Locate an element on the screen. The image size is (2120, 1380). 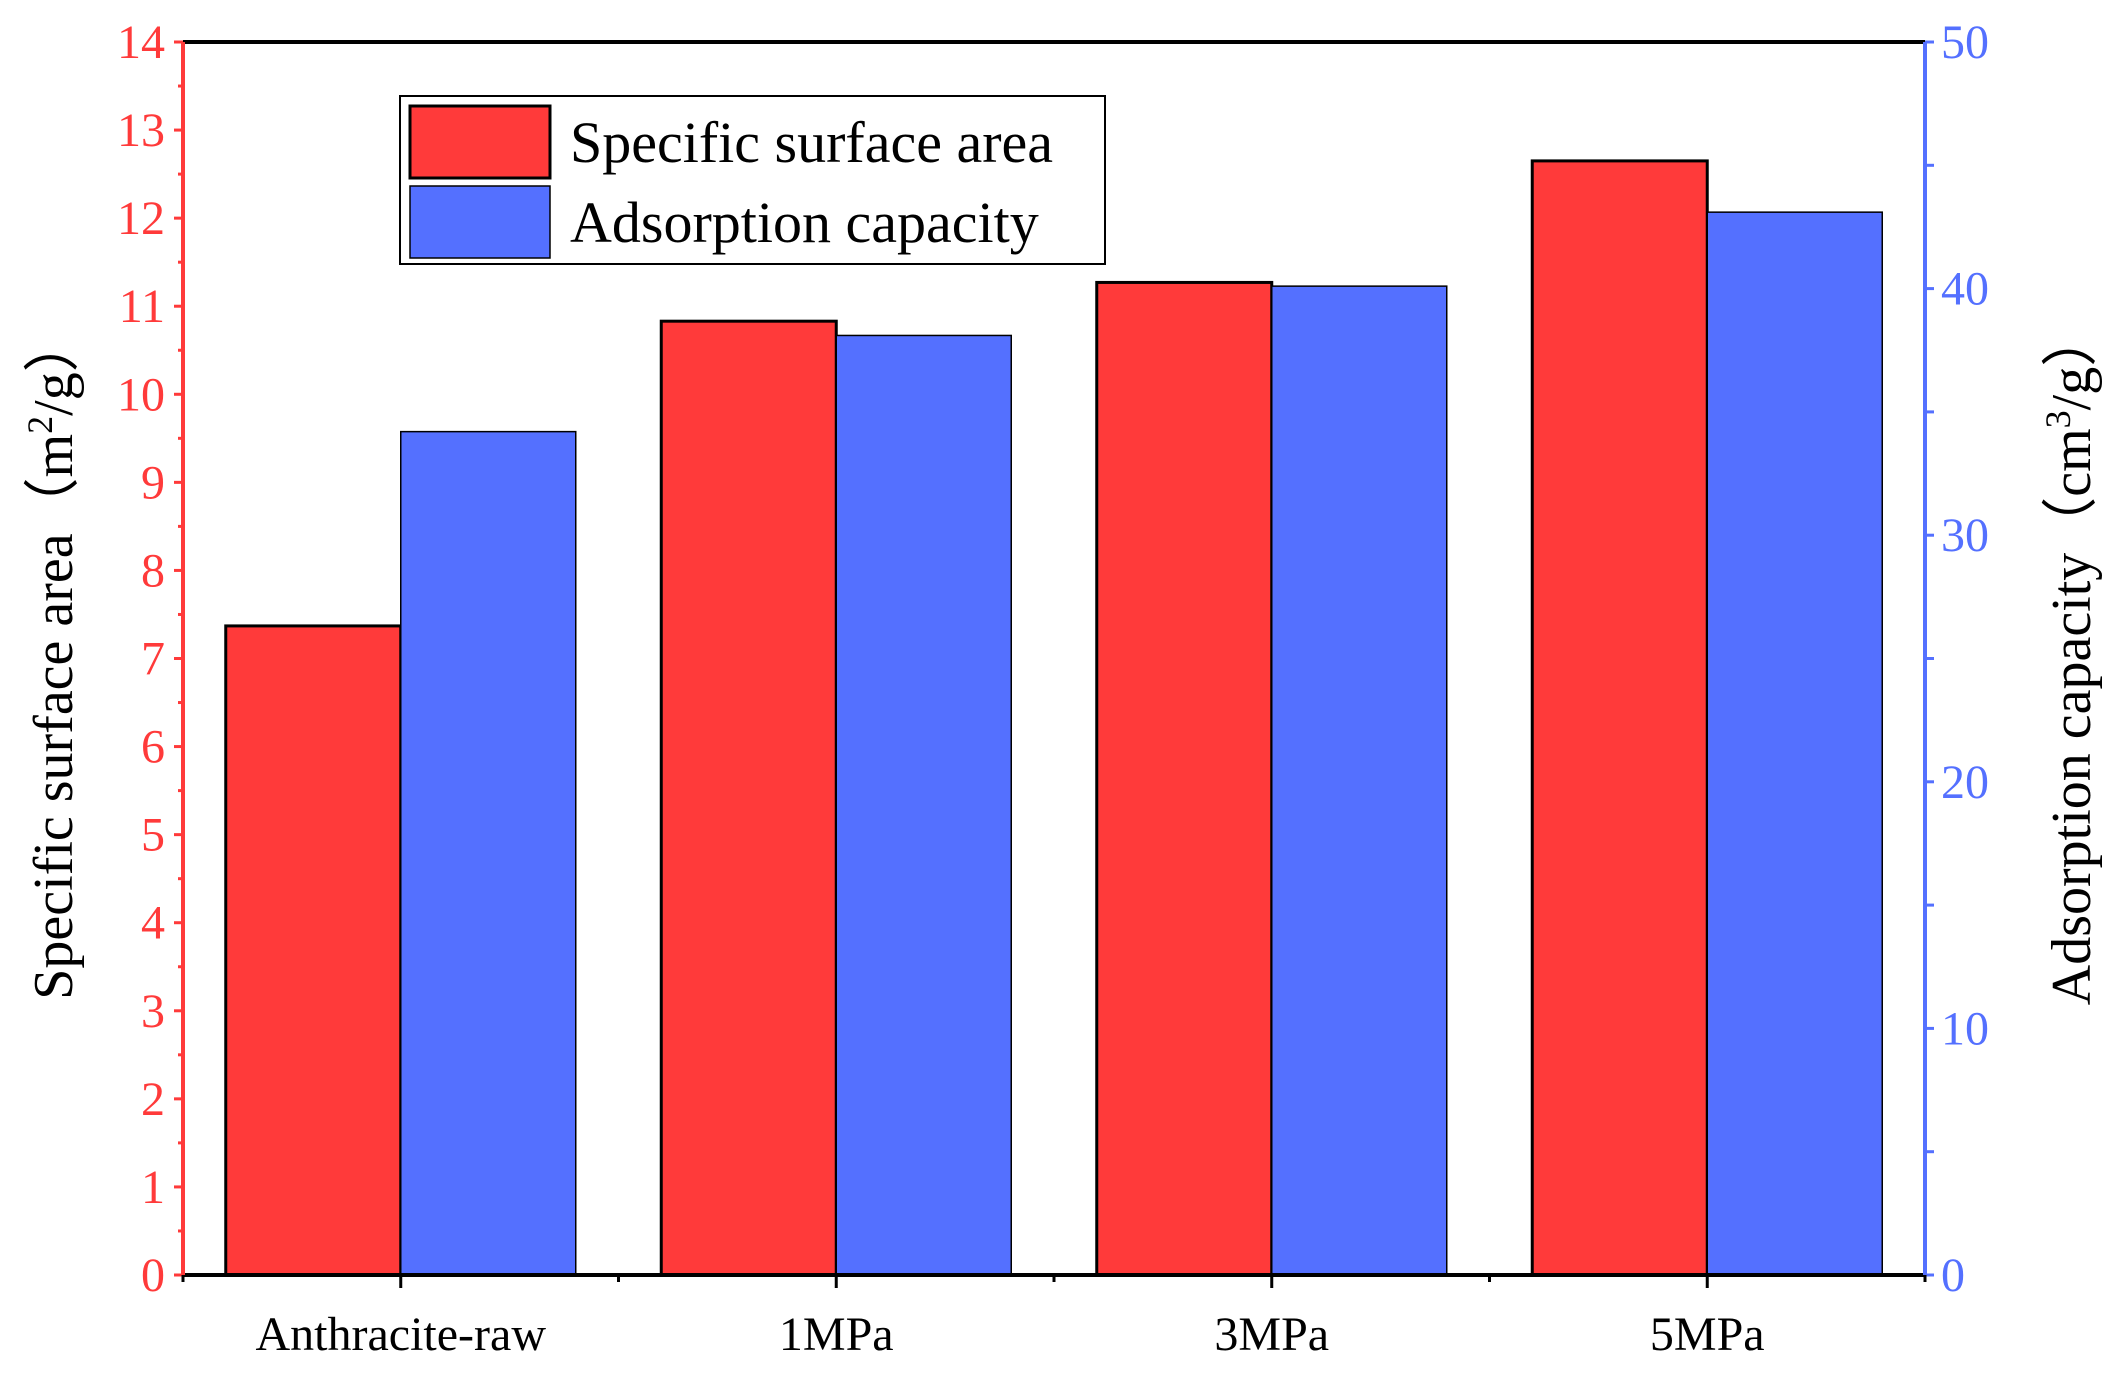
x-axis-ticks: Anthracite-raw 1MPa 3MPa 5MPa is located at coordinates (1054, 1318).